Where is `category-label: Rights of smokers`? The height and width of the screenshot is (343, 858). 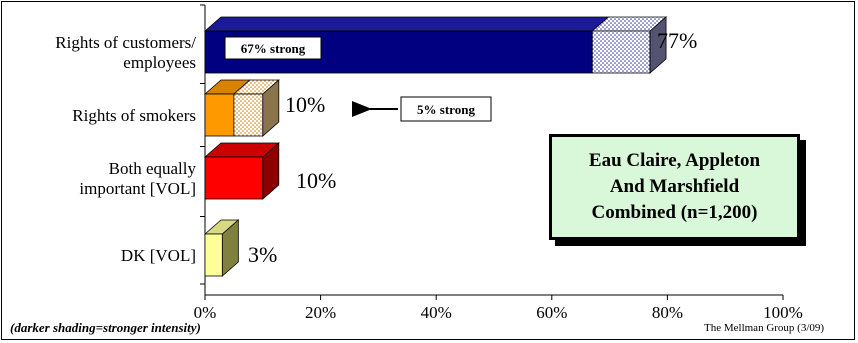
category-label: Rights of smokers is located at coordinates (134, 115).